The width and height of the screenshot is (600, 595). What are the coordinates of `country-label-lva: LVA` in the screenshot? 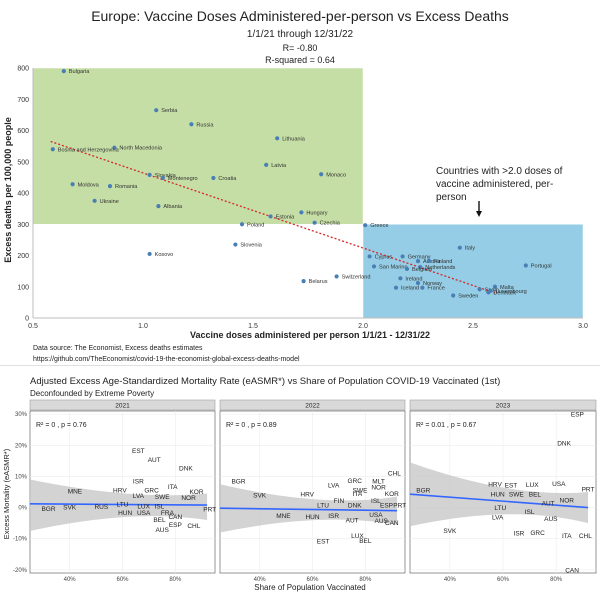 It's located at (498, 517).